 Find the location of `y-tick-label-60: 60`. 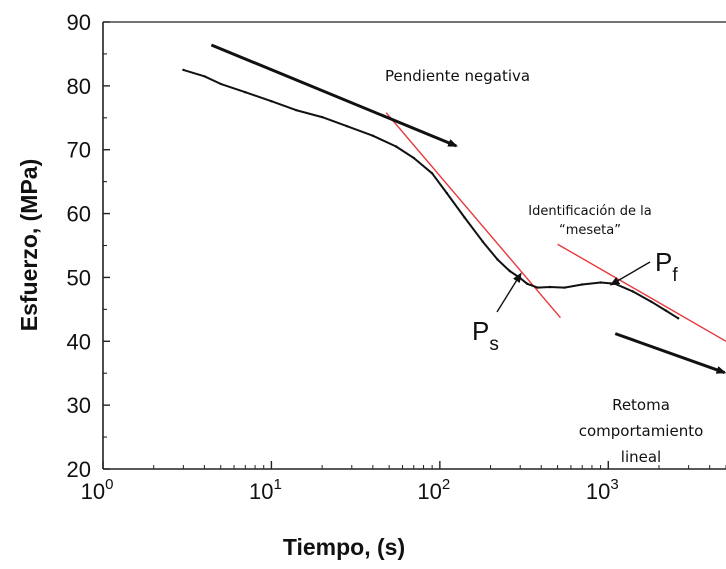

y-tick-label-60: 60 is located at coordinates (79, 214).